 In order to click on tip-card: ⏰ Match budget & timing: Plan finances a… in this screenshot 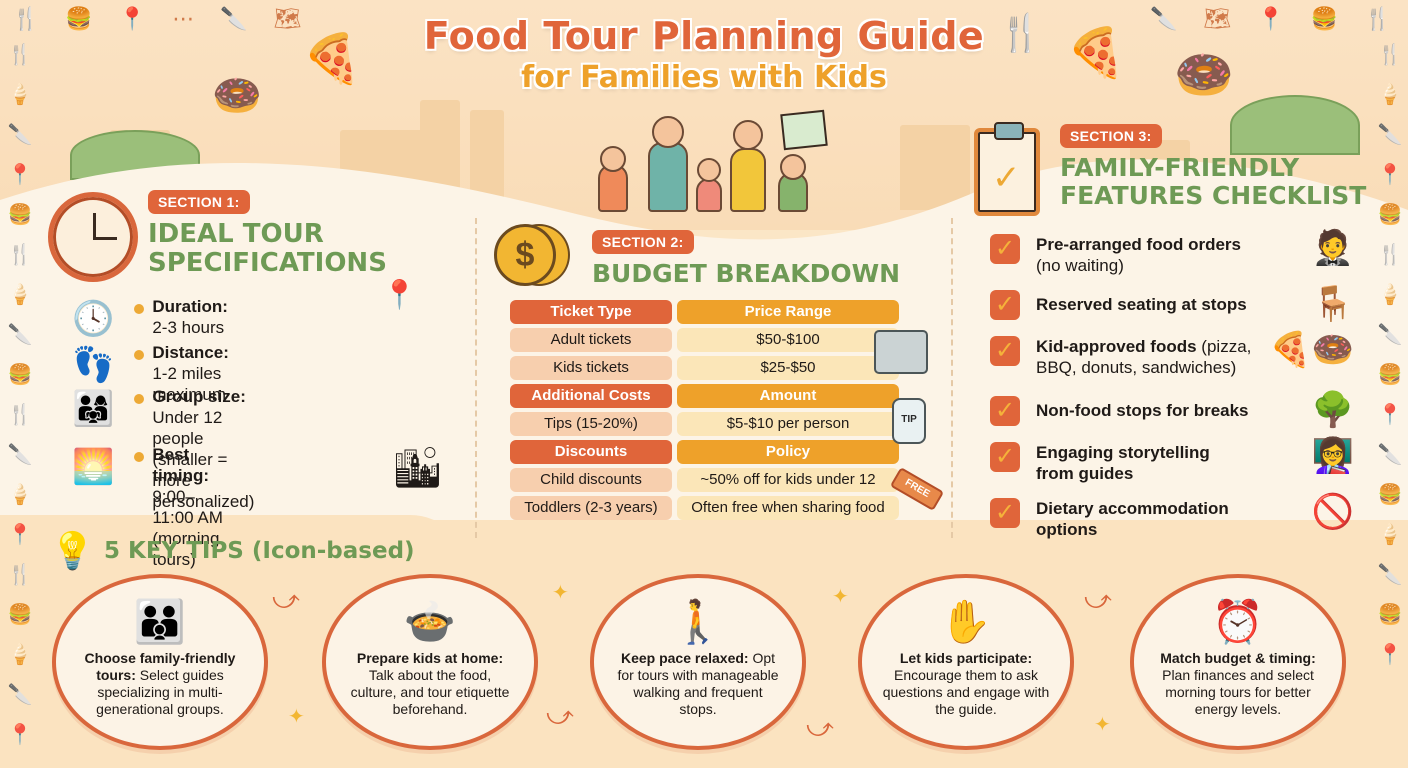, I will do `click(1238, 662)`.